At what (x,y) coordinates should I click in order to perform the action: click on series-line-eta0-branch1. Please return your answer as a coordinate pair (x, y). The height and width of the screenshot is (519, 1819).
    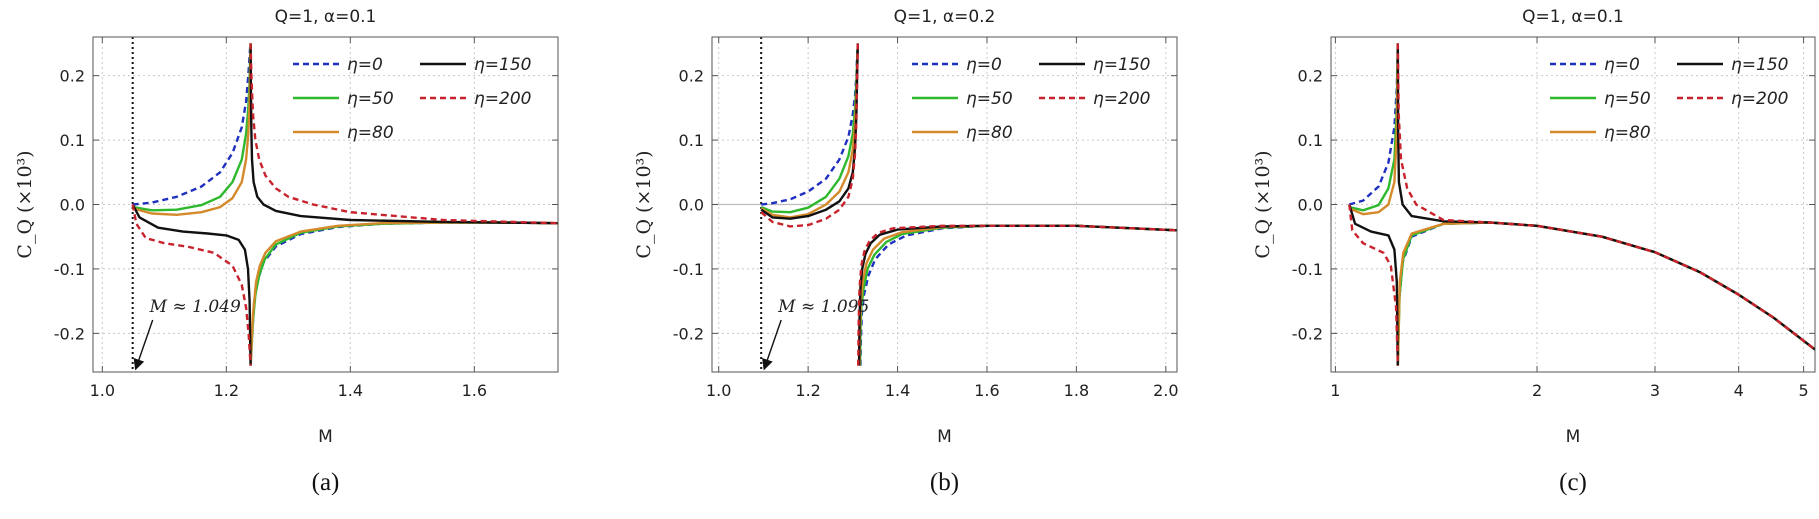
    Looking at the image, I should click on (192, 124).